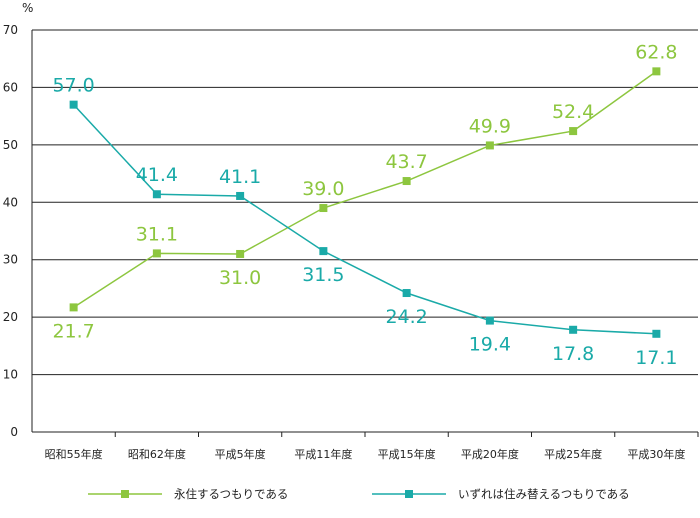 Image resolution: width=700 pixels, height=518 pixels. I want to click on data-label: 21.7, so click(73, 331).